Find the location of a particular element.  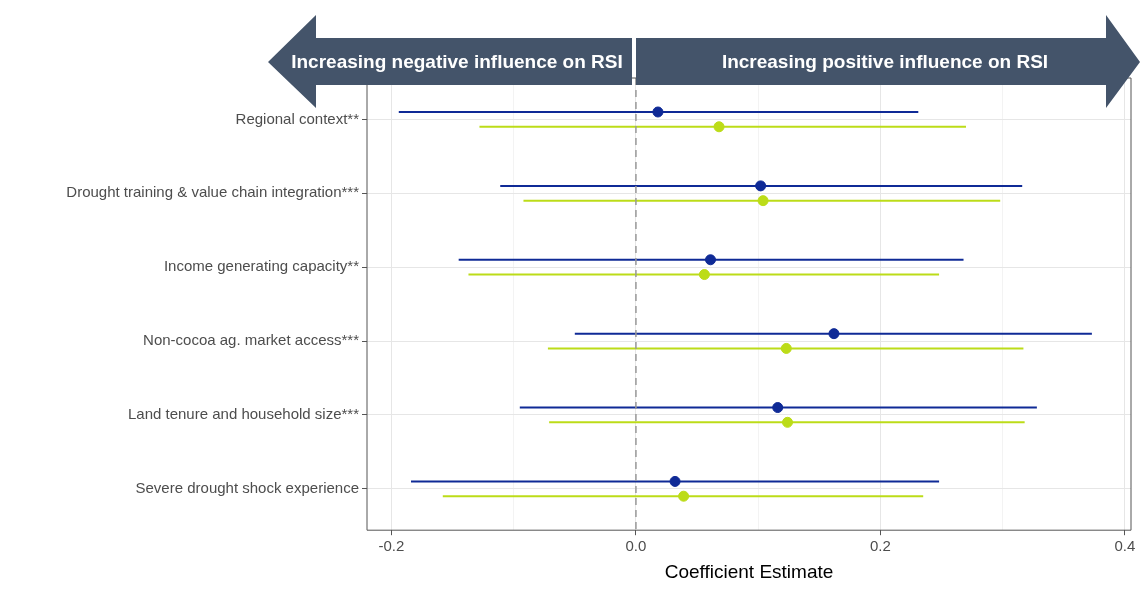

y-tick-label: Drought training & value chain integration*** is located at coordinates (213, 192).